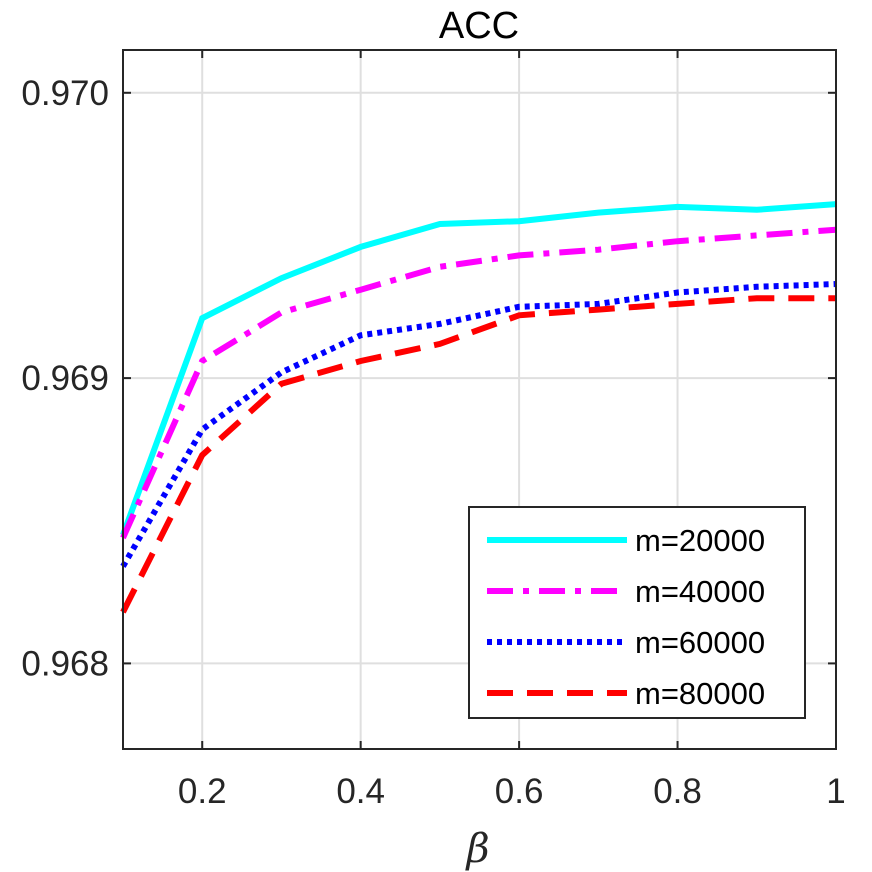 This screenshot has height=872, width=872. What do you see at coordinates (700, 693) in the screenshot?
I see `legend-label: m=80000` at bounding box center [700, 693].